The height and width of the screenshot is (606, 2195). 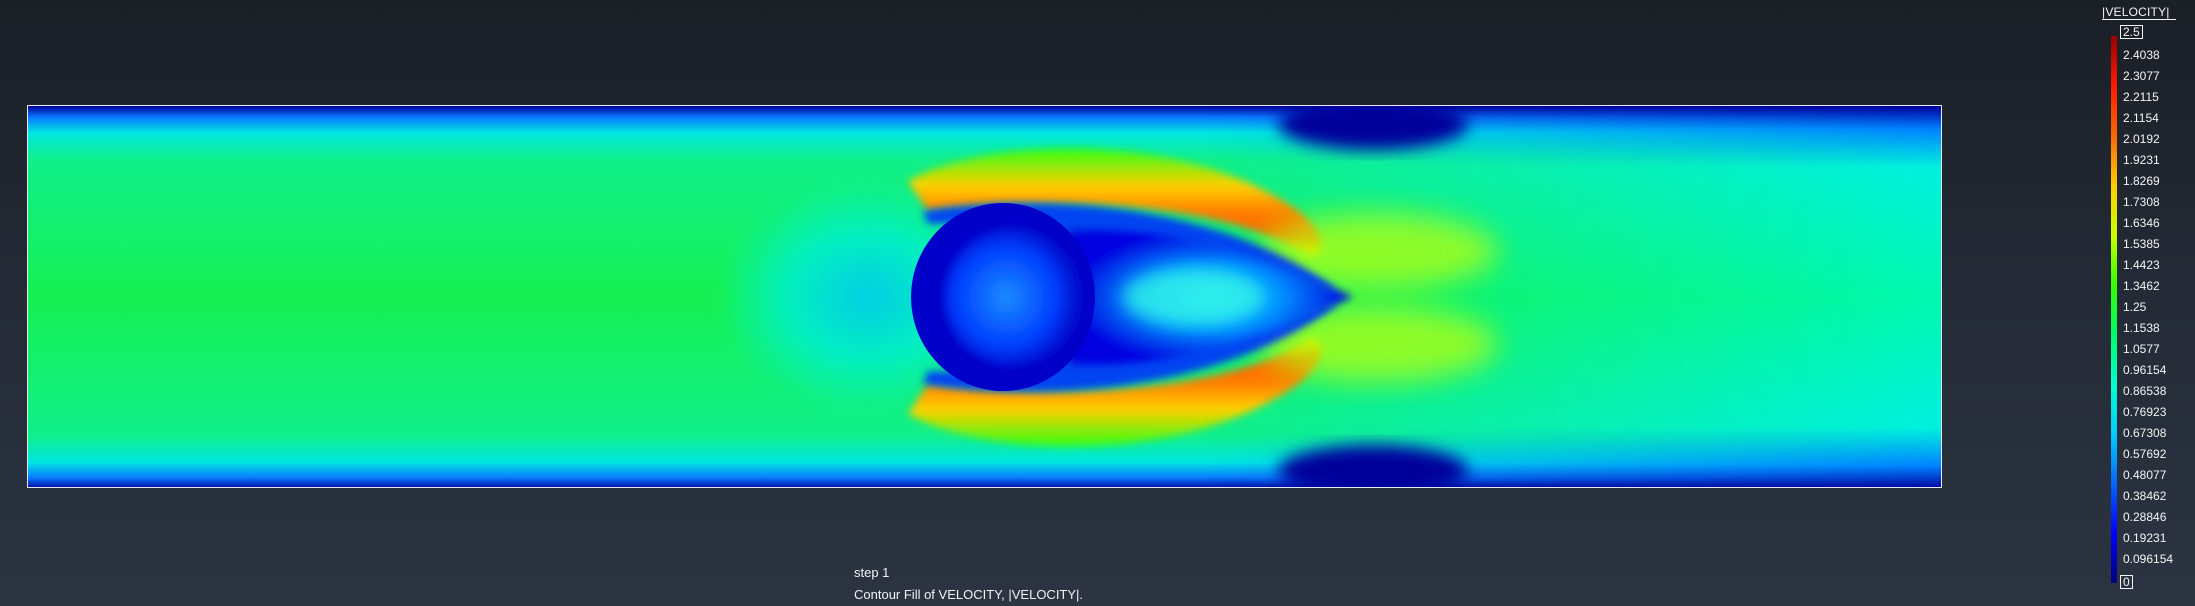 I want to click on legend-title: |VELOCITY|, so click(x=2136, y=12).